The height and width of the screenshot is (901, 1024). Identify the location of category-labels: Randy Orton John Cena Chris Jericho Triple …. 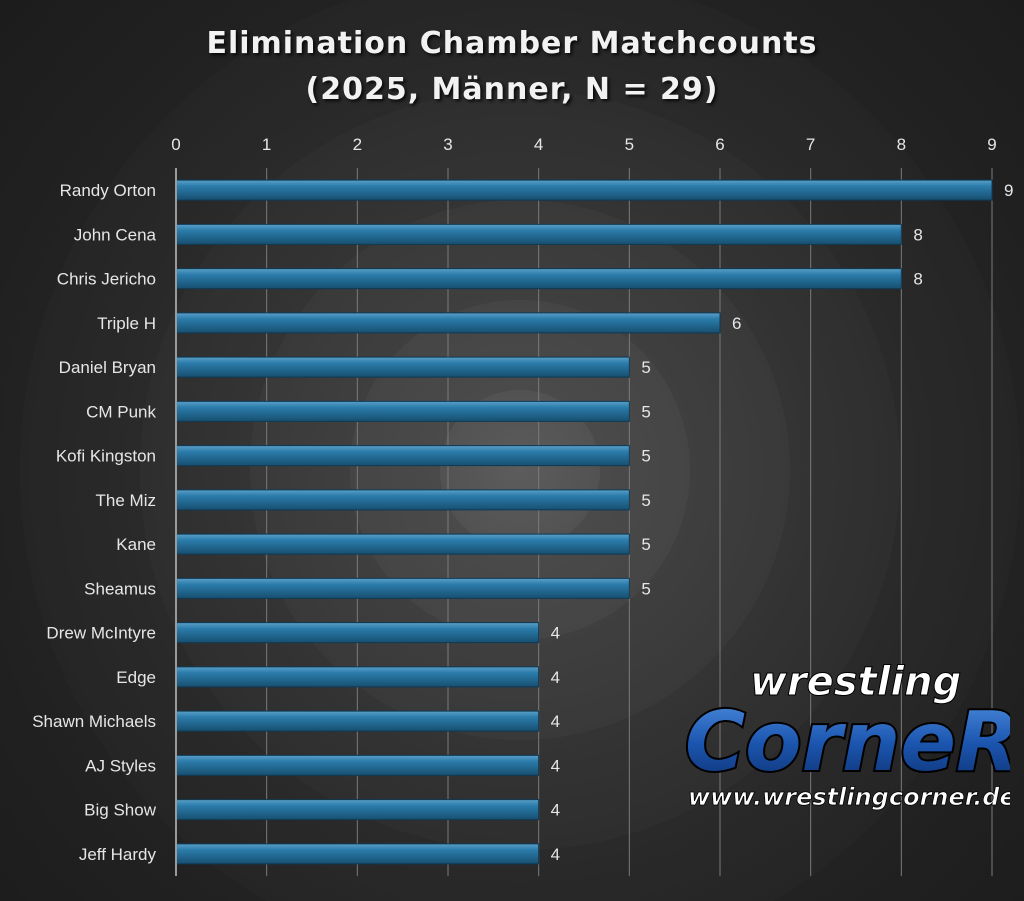
(94, 522).